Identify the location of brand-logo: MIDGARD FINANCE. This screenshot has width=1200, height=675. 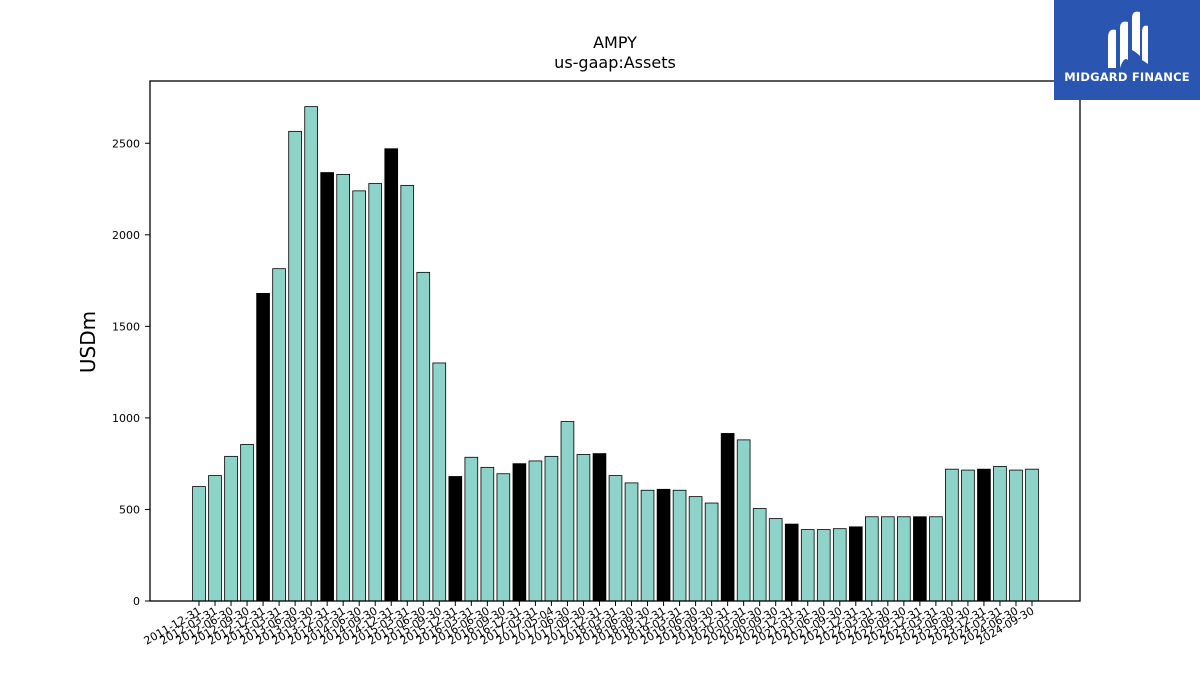
(1127, 50).